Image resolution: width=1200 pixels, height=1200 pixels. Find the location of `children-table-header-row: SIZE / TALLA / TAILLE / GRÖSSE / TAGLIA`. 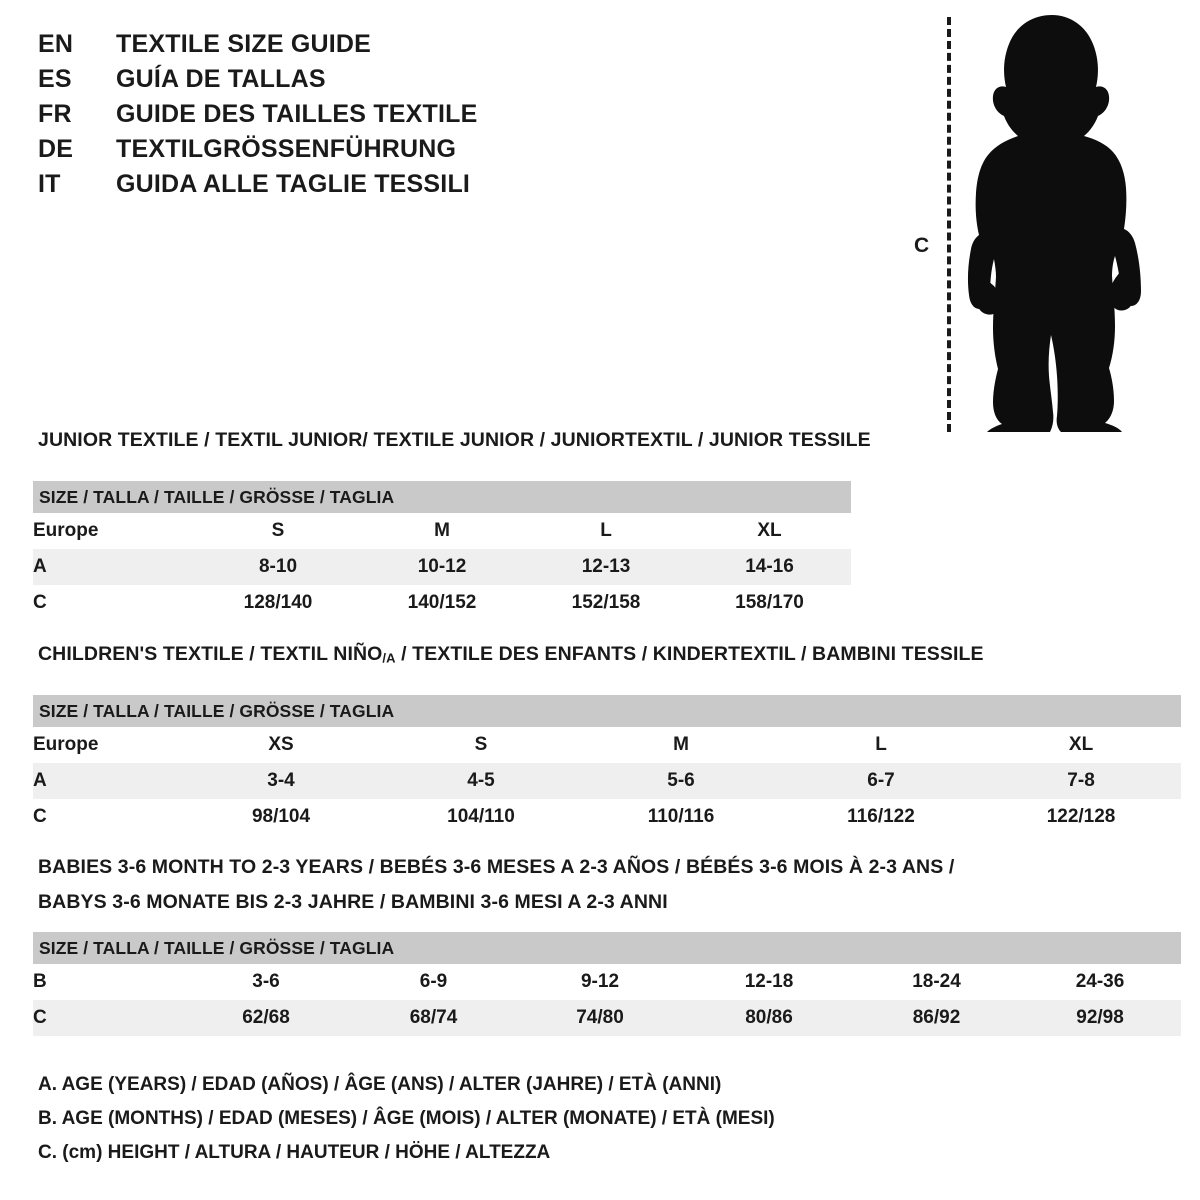

children-table-header-row: SIZE / TALLA / TAILLE / GRÖSSE / TAGLIA is located at coordinates (607, 711).